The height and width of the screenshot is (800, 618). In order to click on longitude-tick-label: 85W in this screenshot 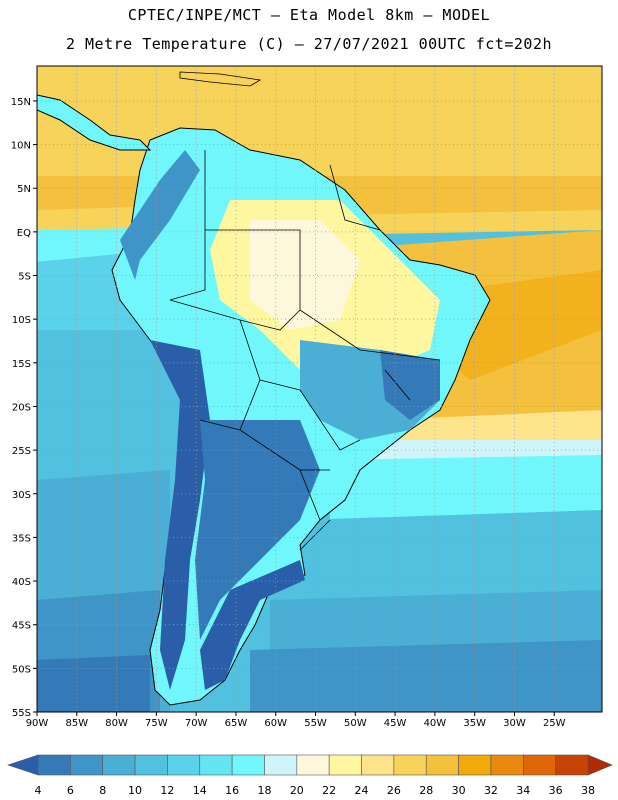, I will do `click(76, 723)`.